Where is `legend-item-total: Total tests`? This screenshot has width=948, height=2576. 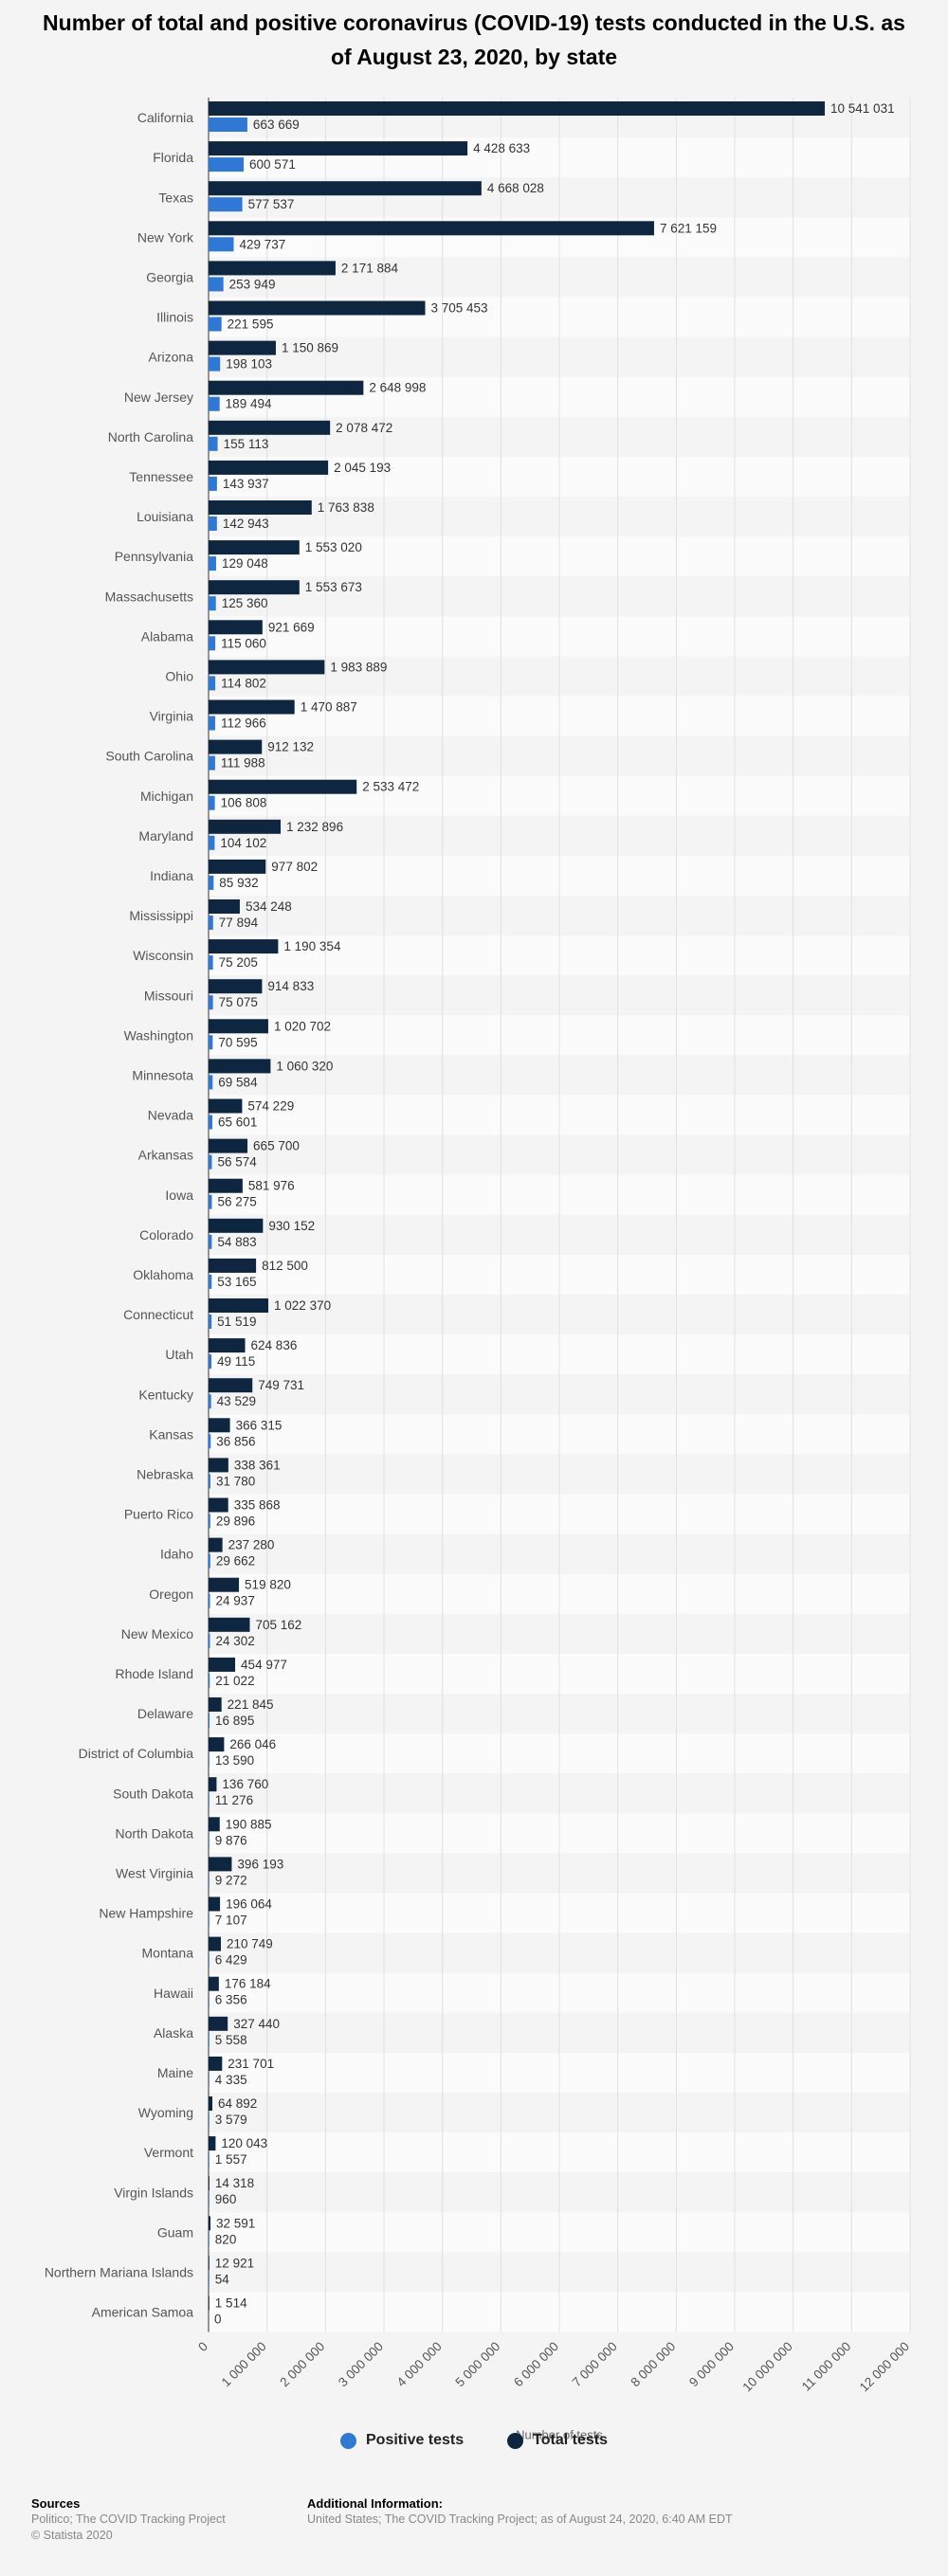
legend-item-total: Total tests is located at coordinates (557, 2440).